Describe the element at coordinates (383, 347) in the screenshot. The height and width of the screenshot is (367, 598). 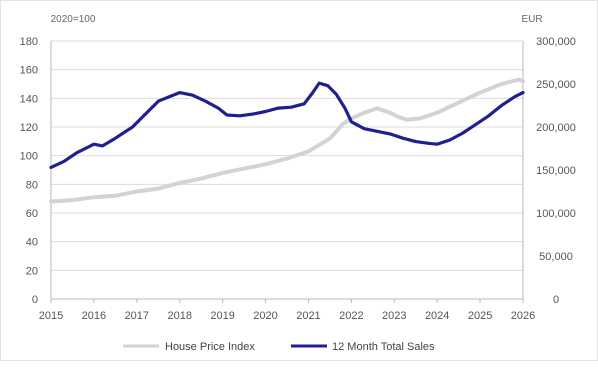
I see `legend-label-12-month-total-sales: 12 Month Total Sales` at that location.